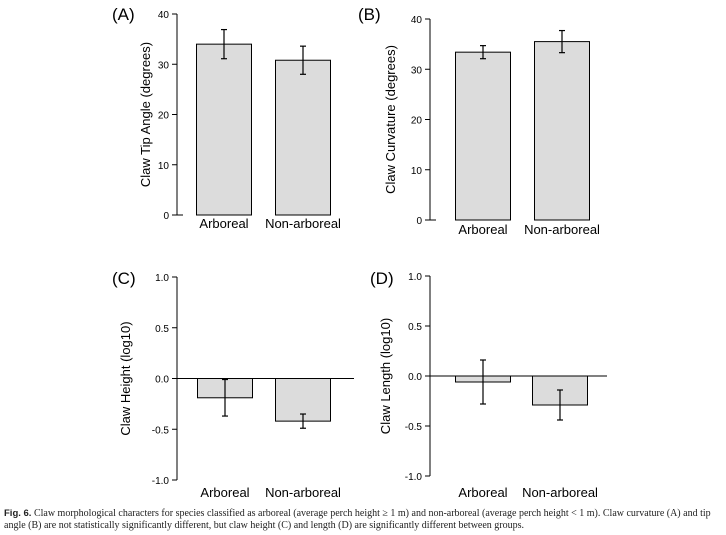 This screenshot has height=535, width=726. Describe the element at coordinates (417, 70) in the screenshot. I see `panel-b-ytick-label: 30` at that location.